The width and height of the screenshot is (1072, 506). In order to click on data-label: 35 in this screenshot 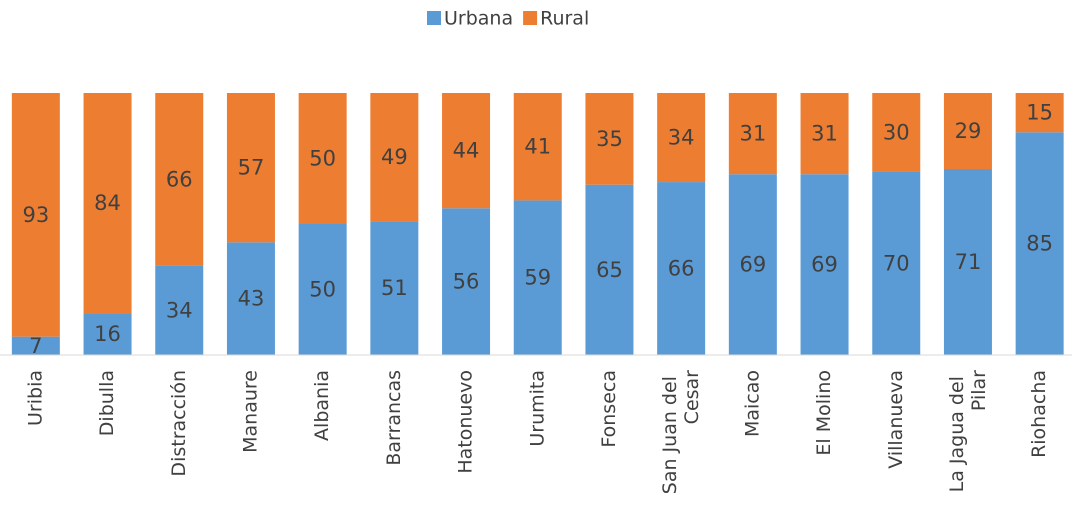, I will do `click(609, 139)`.